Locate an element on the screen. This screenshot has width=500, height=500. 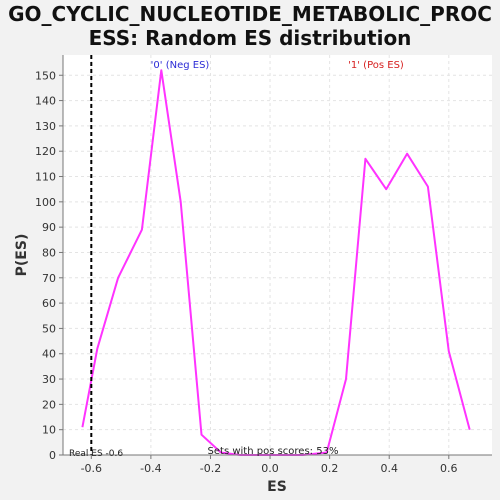
y-tick-label: 120 is located at coordinates (45, 151).